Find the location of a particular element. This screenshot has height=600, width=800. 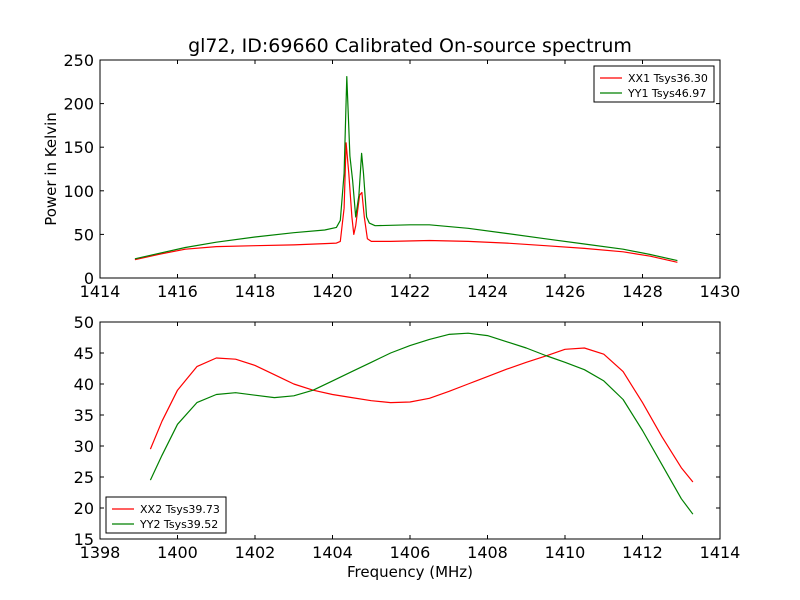

legend-entry: YY2 Tsys39.52 is located at coordinates (178, 524).